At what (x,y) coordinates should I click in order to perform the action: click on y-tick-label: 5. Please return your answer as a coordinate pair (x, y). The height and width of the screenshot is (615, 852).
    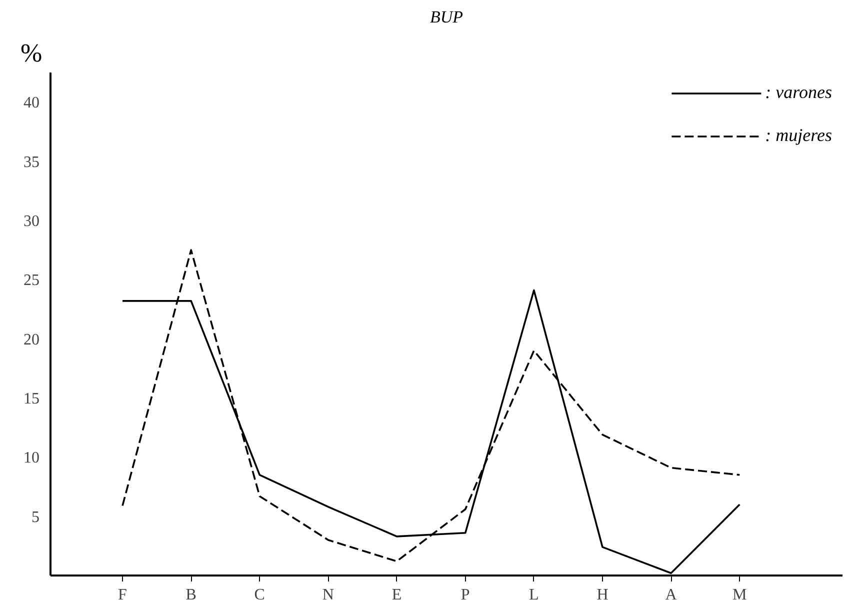
    Looking at the image, I should click on (36, 517).